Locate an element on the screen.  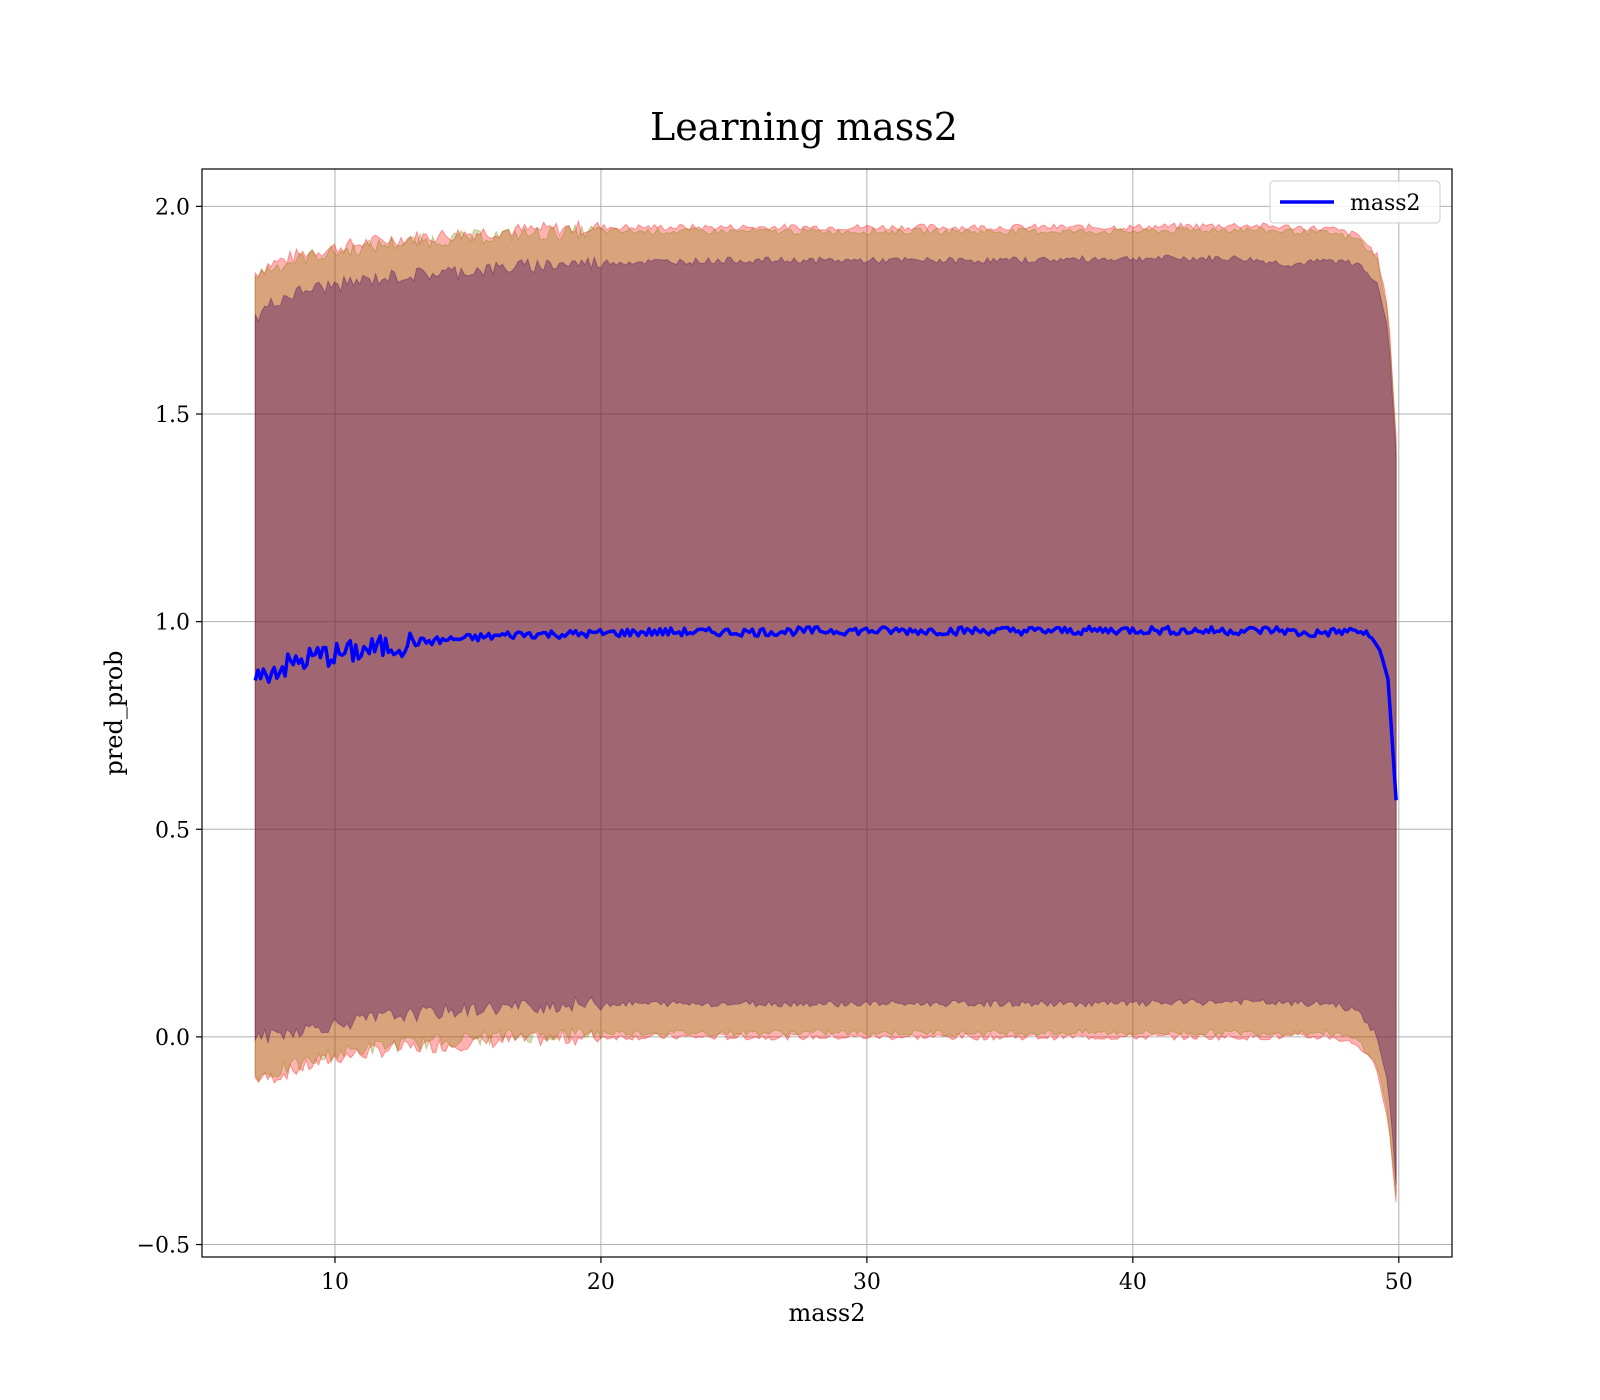
x-tick-label: 40 is located at coordinates (1133, 1282).